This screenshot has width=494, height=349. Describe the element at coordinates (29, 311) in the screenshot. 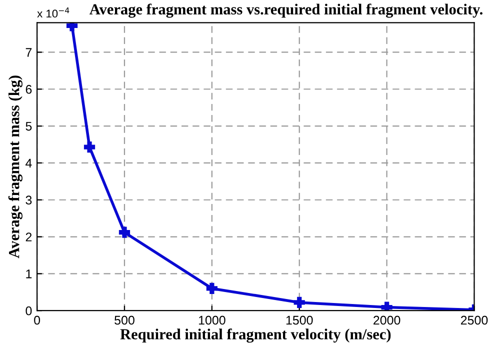

I see `y-tick-label: 0` at that location.